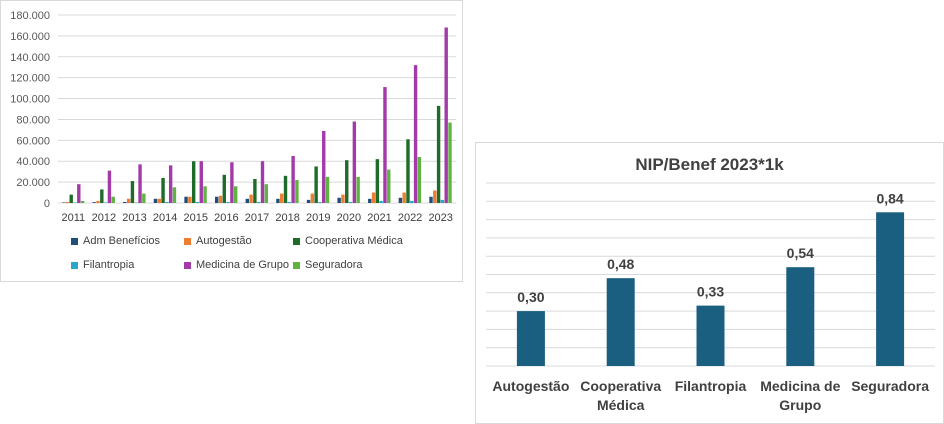 This screenshot has height=424, width=944. What do you see at coordinates (710, 292) in the screenshot?
I see `data-label: 0,33` at bounding box center [710, 292].